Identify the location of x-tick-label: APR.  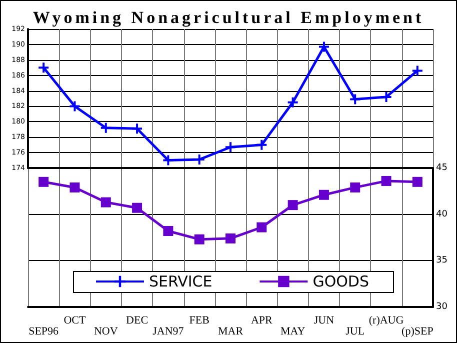
(262, 320).